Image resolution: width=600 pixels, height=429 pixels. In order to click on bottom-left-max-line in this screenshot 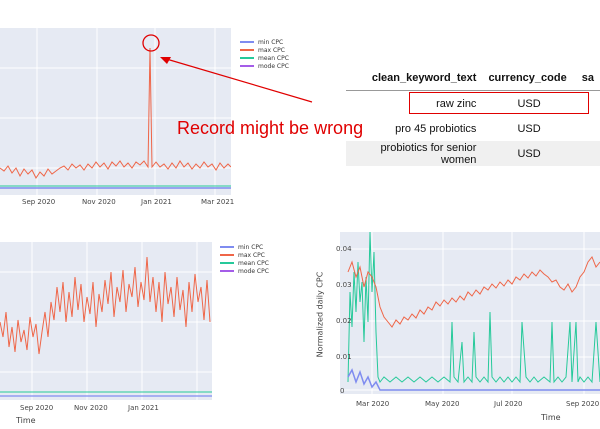, I will do `click(105, 305)`.